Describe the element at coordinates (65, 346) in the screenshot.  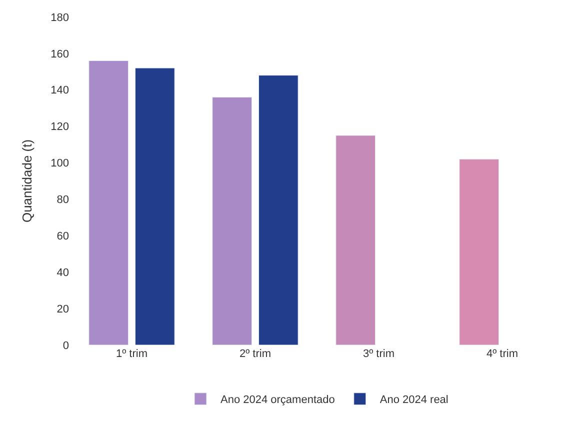
I see `y-tick-label: 0` at that location.